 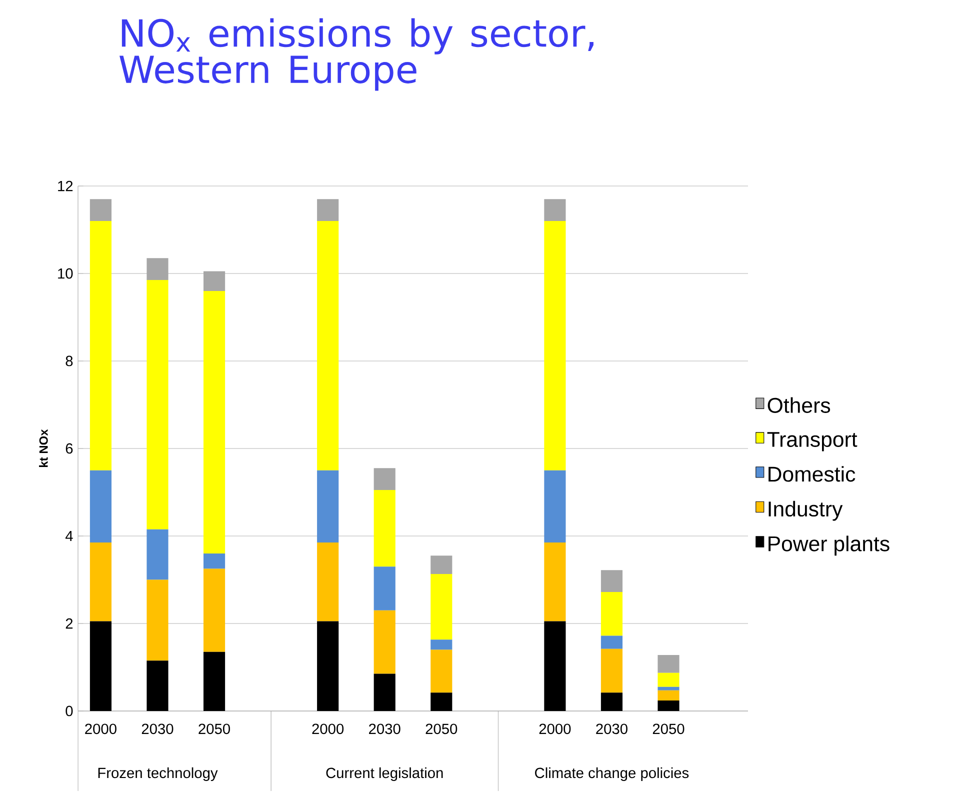 I want to click on legend-label: Transport, so click(x=812, y=442).